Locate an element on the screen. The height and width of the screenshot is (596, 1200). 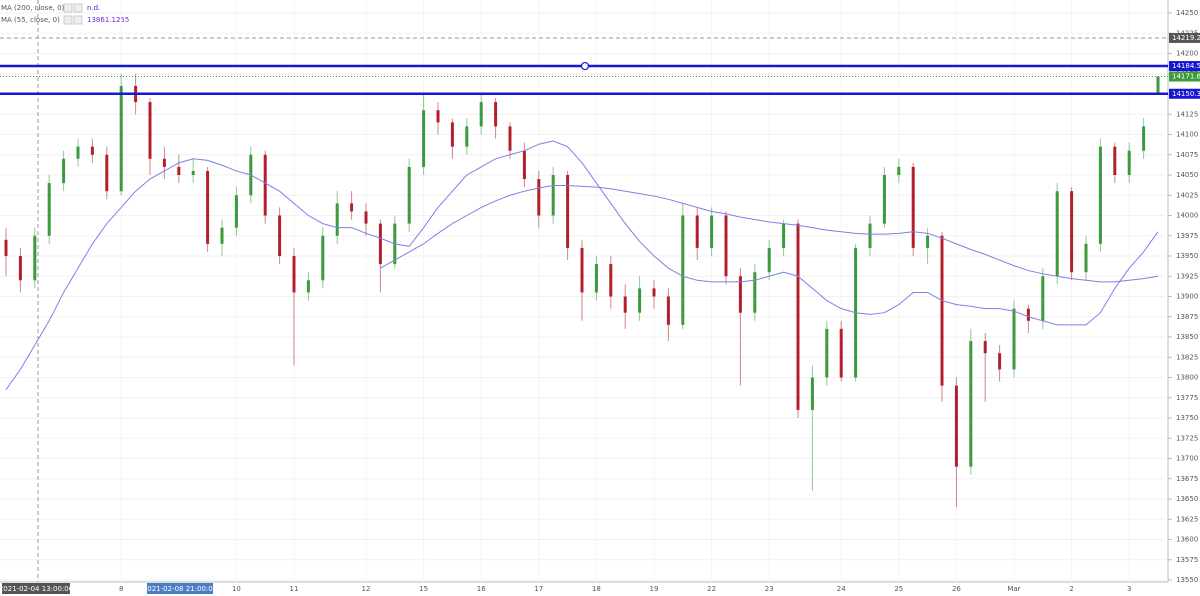
selected-time-bg is located at coordinates (180, 588).